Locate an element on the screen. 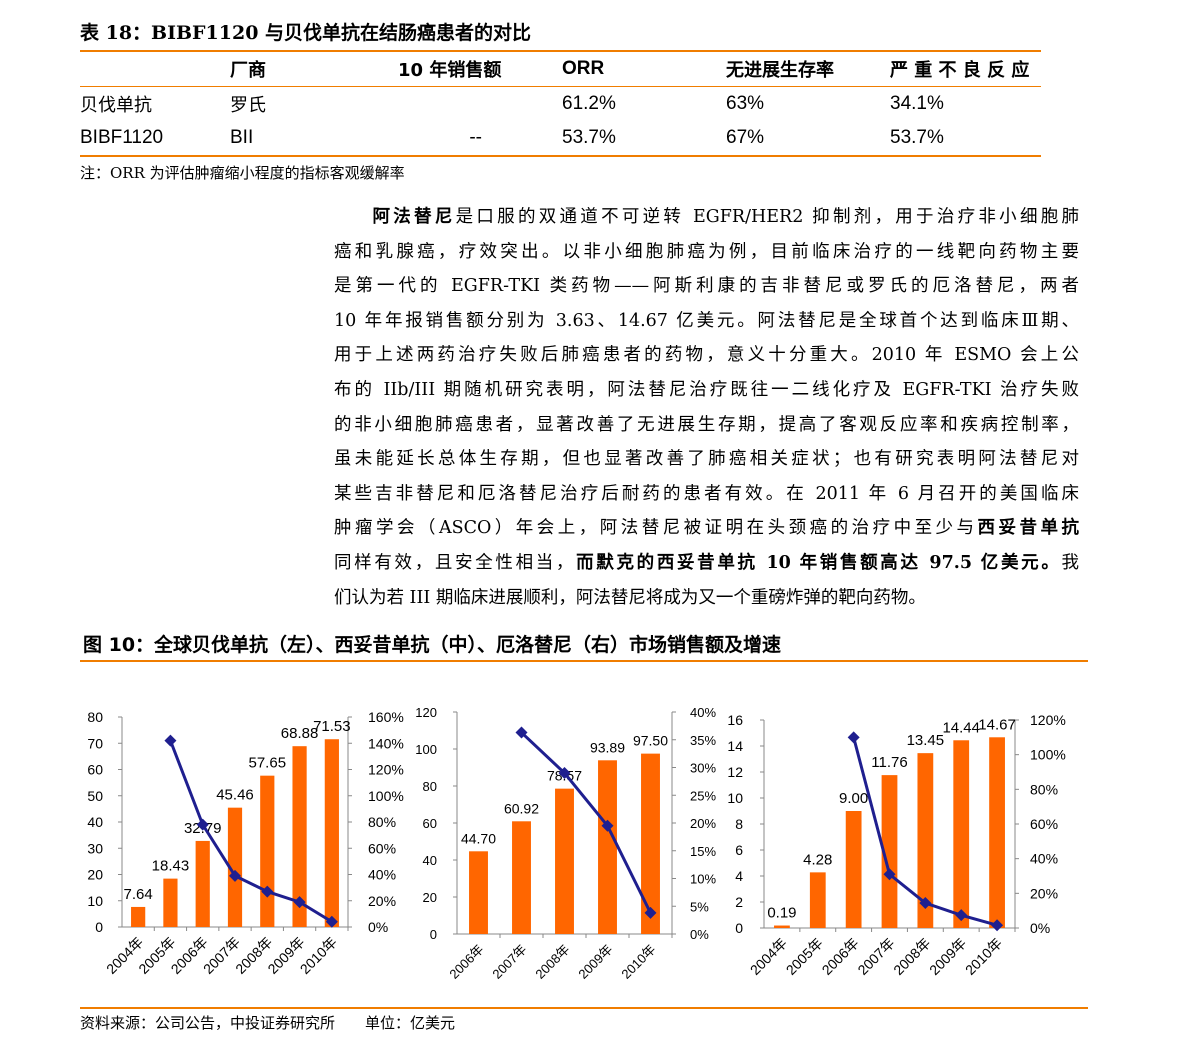 The height and width of the screenshot is (1052, 1191). bar-value-label: 71.53 is located at coordinates (332, 726).